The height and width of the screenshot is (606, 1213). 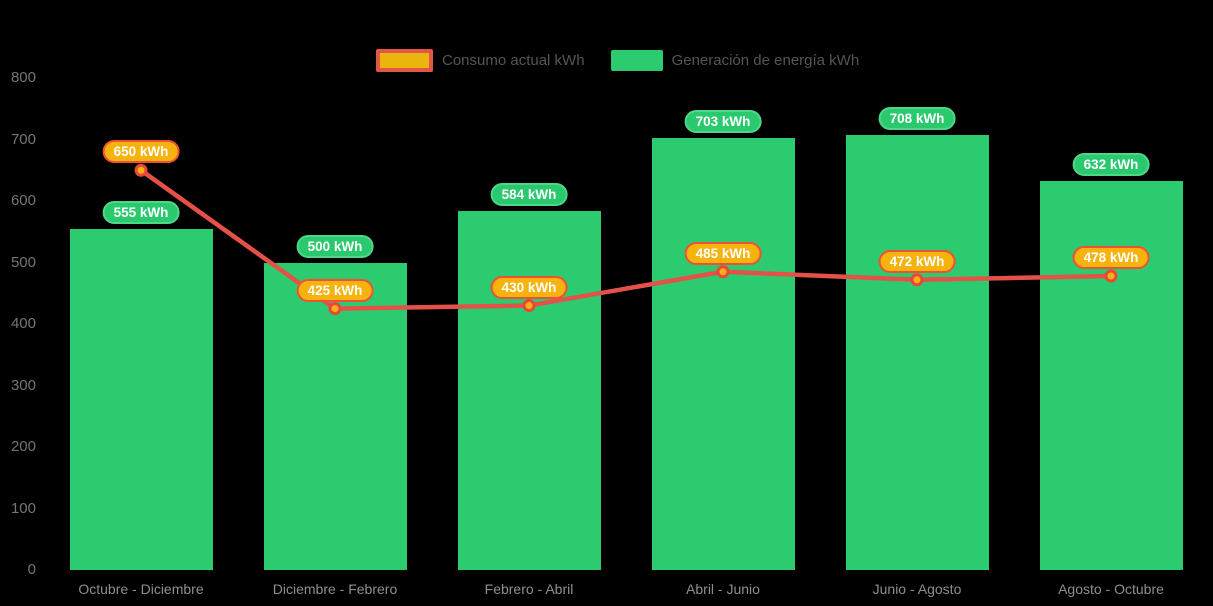 What do you see at coordinates (23, 385) in the screenshot?
I see `y-tick-label: 300` at bounding box center [23, 385].